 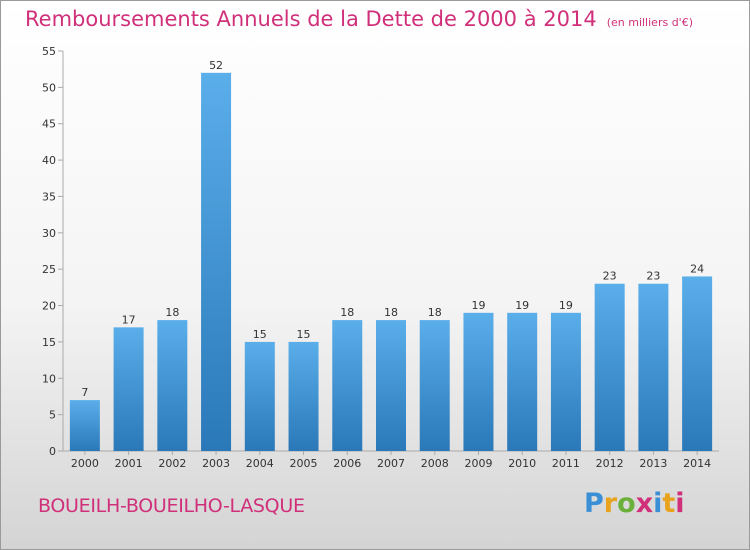 I want to click on y-tick-label: 30, so click(x=49, y=233).